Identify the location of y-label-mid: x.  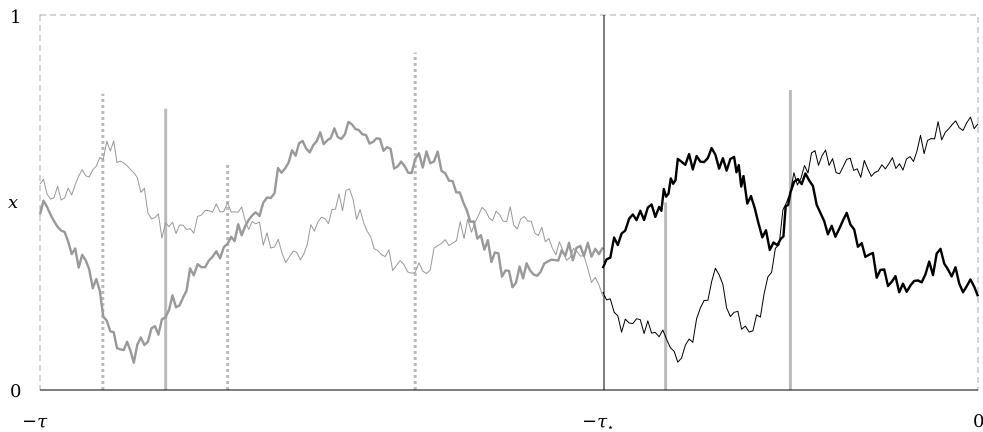
(13, 202).